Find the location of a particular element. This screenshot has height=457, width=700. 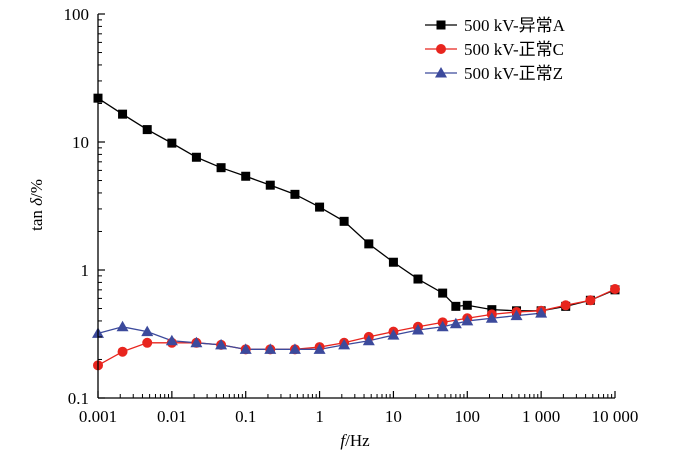

x-tick-label: 100 is located at coordinates (468, 416).